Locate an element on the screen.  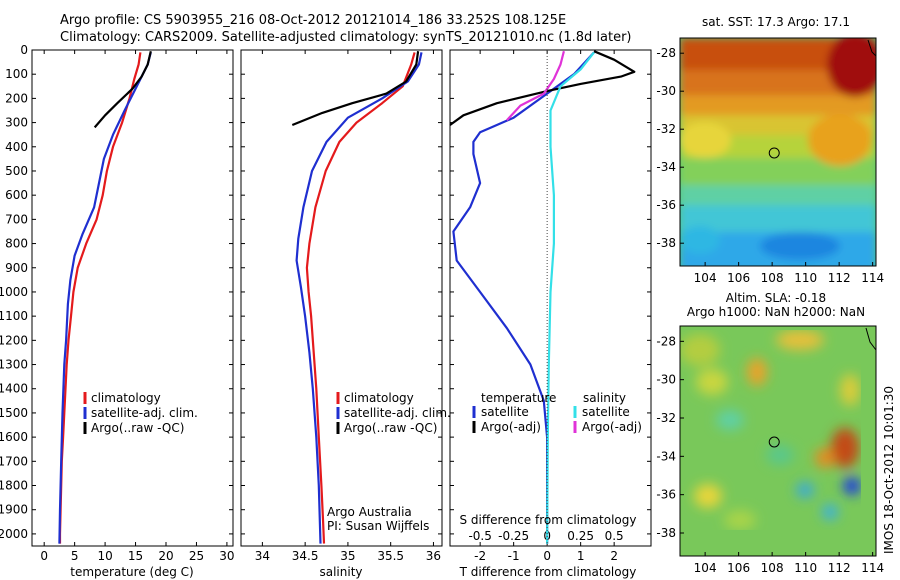
x-tick-label: 35.5 is located at coordinates (390, 556).